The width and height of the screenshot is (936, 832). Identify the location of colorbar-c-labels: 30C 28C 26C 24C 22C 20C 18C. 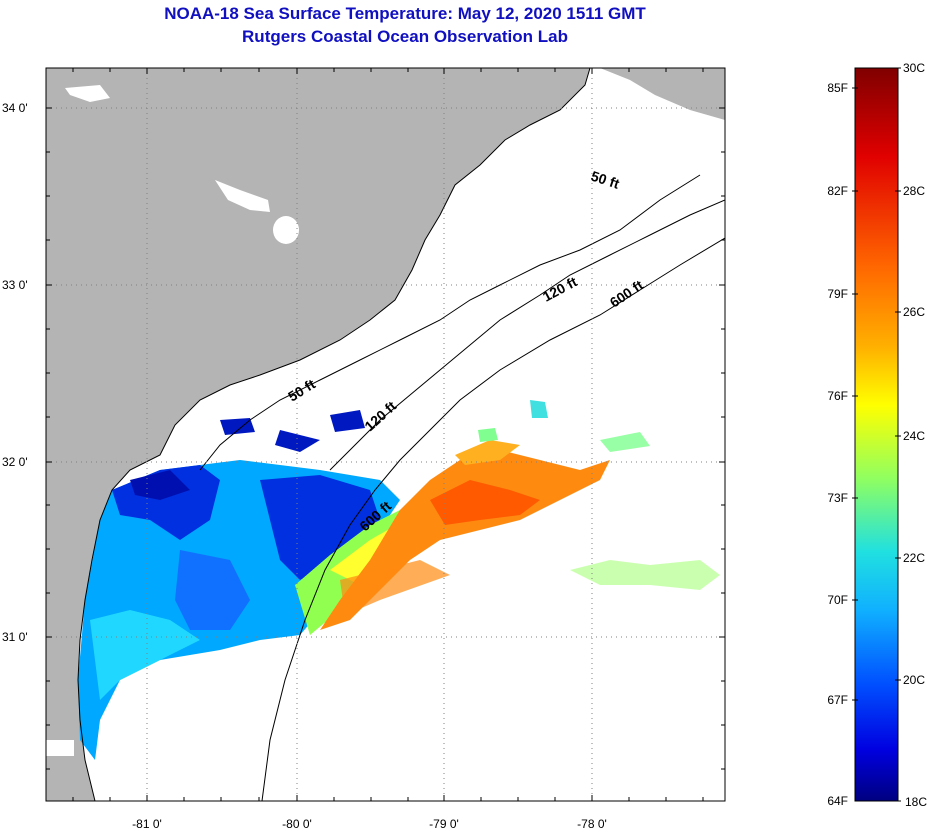
(915, 435).